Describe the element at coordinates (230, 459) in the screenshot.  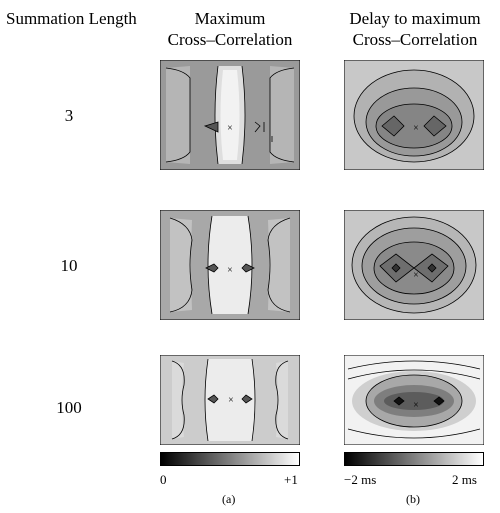
I see `colorbar-a` at that location.